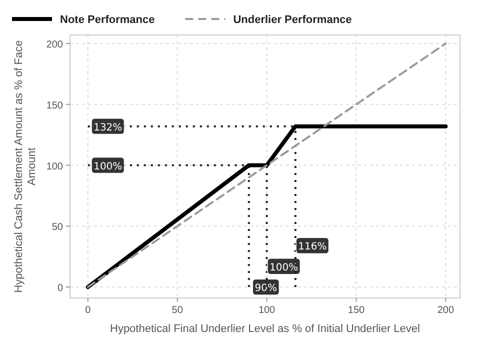  I want to click on x-tick-label: 50, so click(178, 310).